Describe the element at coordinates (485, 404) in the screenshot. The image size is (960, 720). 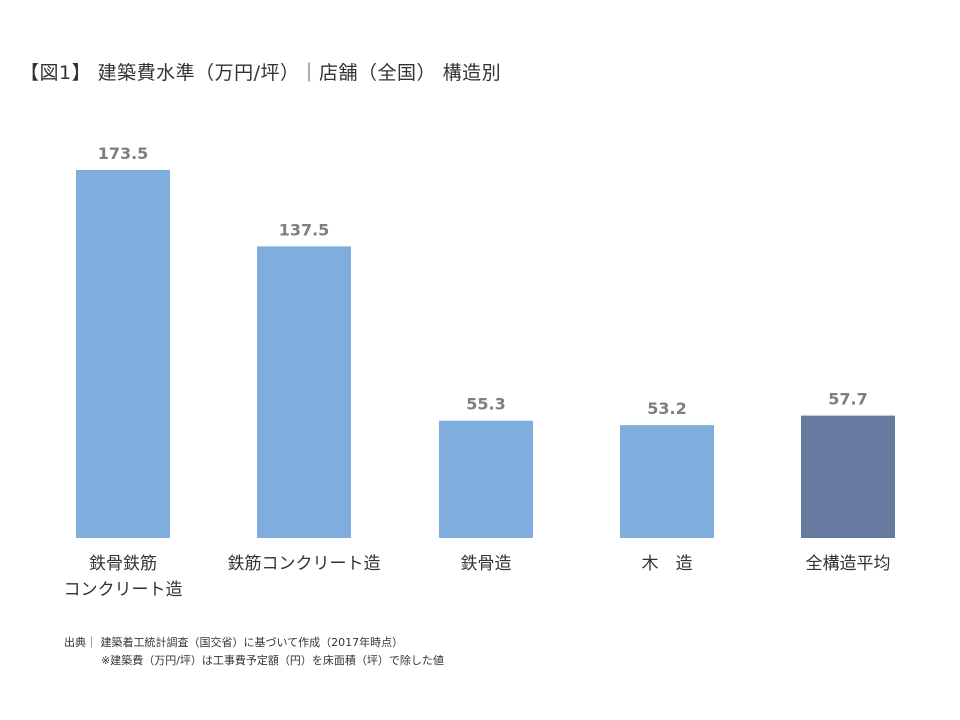
I see `value-label-2: 55.3` at that location.